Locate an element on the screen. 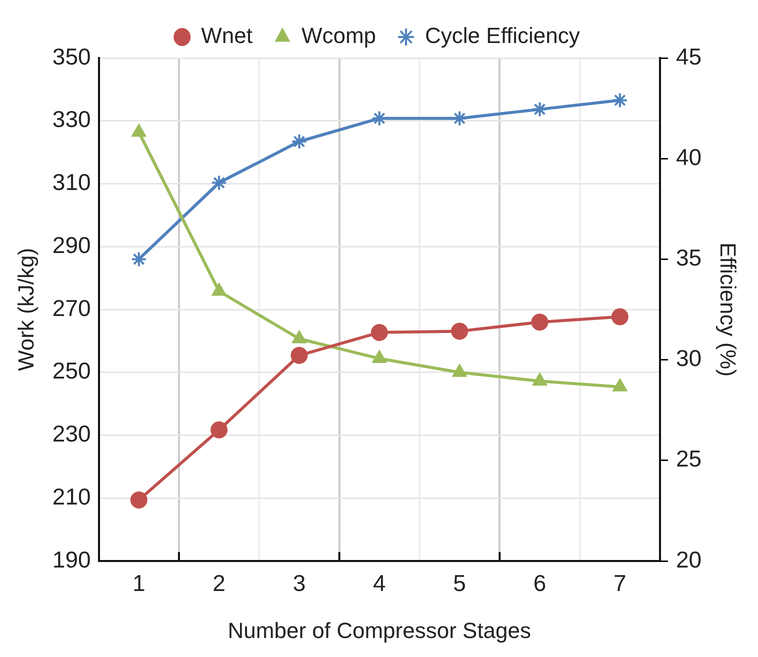  y2-tick-label: 30 is located at coordinates (689, 358).